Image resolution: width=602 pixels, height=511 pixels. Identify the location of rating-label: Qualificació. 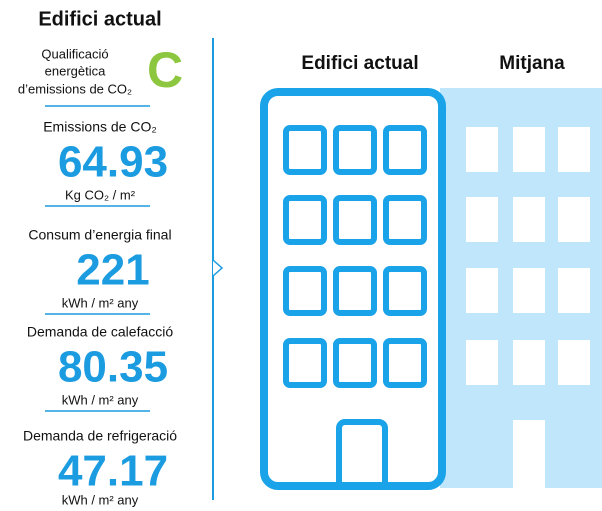
(74, 53).